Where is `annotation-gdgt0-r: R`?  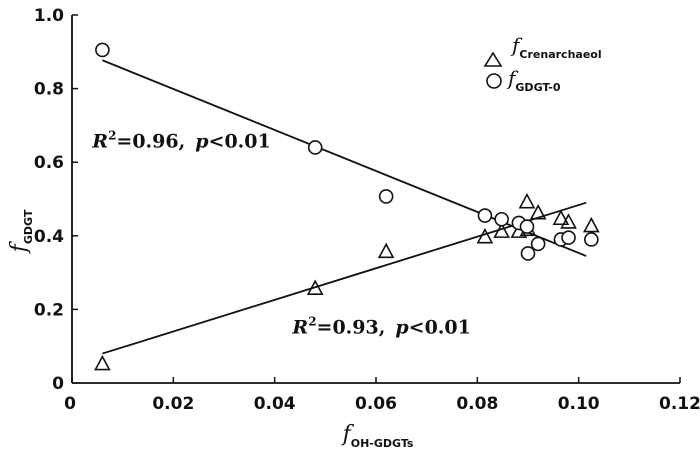 annotation-gdgt0-r: R is located at coordinates (99, 141).